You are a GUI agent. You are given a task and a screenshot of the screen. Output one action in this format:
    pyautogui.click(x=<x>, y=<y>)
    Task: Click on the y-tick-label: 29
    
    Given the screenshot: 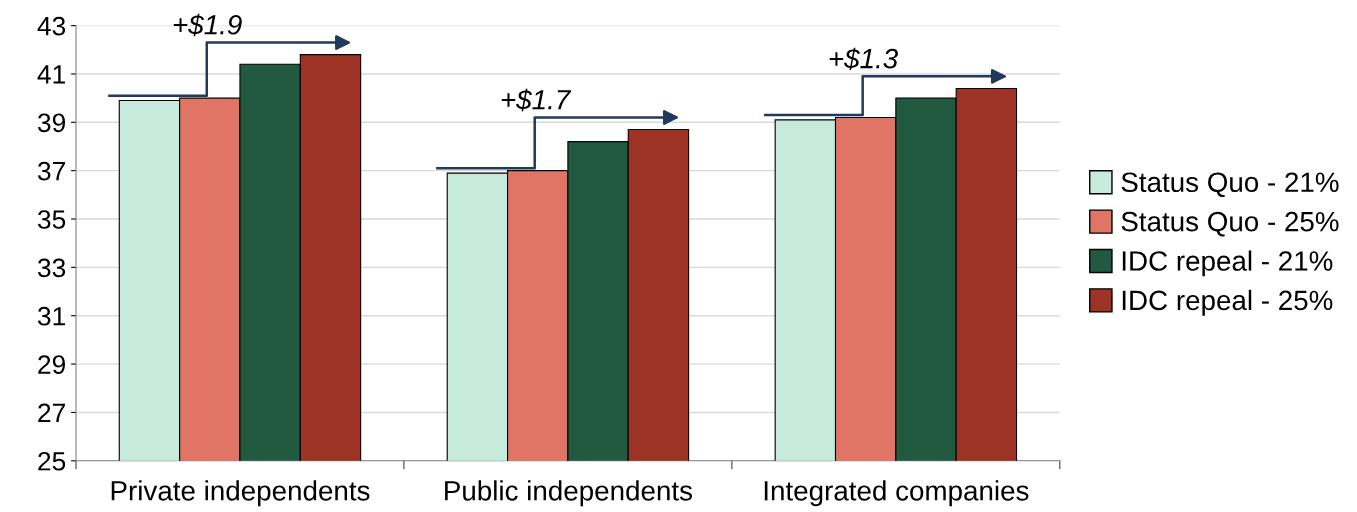 What is the action you would take?
    pyautogui.click(x=52, y=364)
    